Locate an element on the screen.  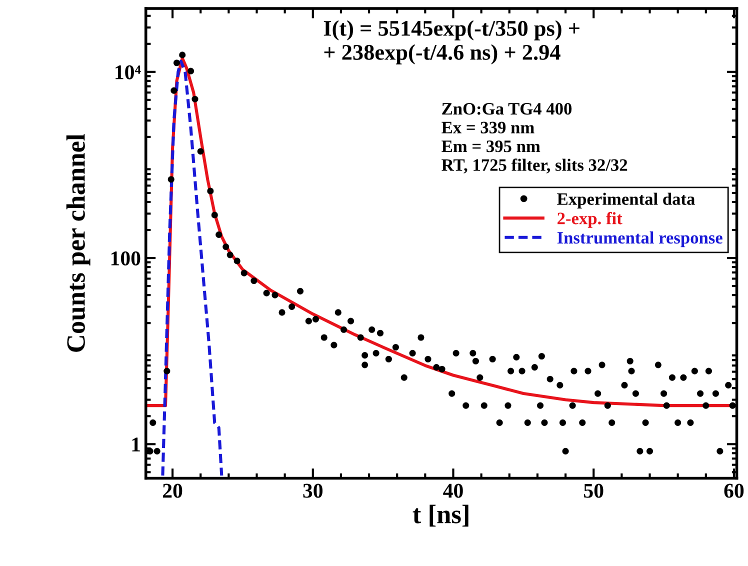
x-tick-label: 60 is located at coordinates (734, 491).